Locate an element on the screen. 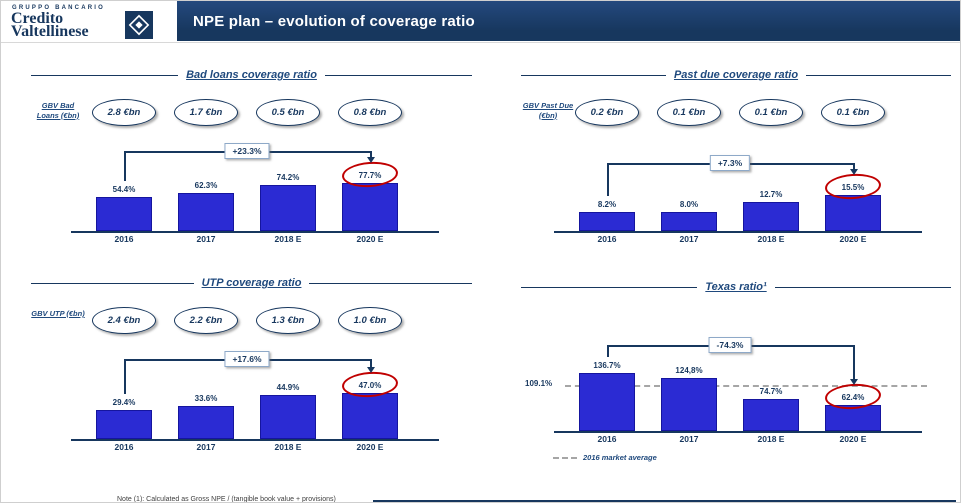 The width and height of the screenshot is (961, 503). arrow-down-icon is located at coordinates (370, 370).